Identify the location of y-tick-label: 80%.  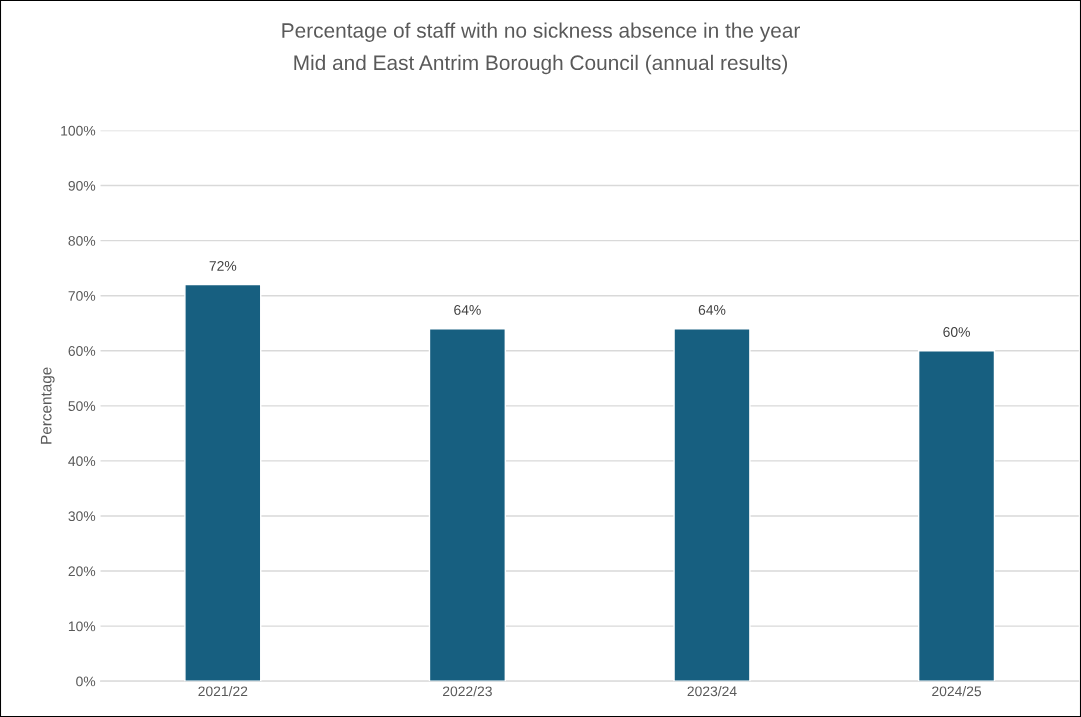
(82, 240).